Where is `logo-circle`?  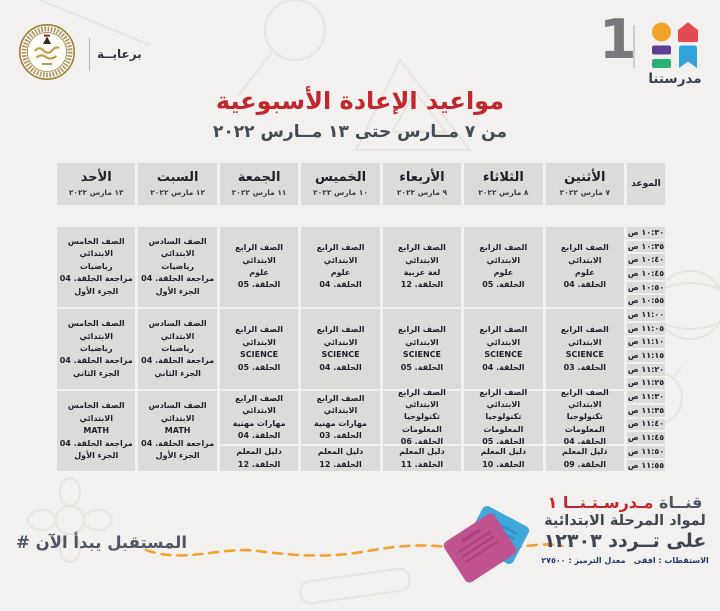
logo-circle is located at coordinates (661, 32).